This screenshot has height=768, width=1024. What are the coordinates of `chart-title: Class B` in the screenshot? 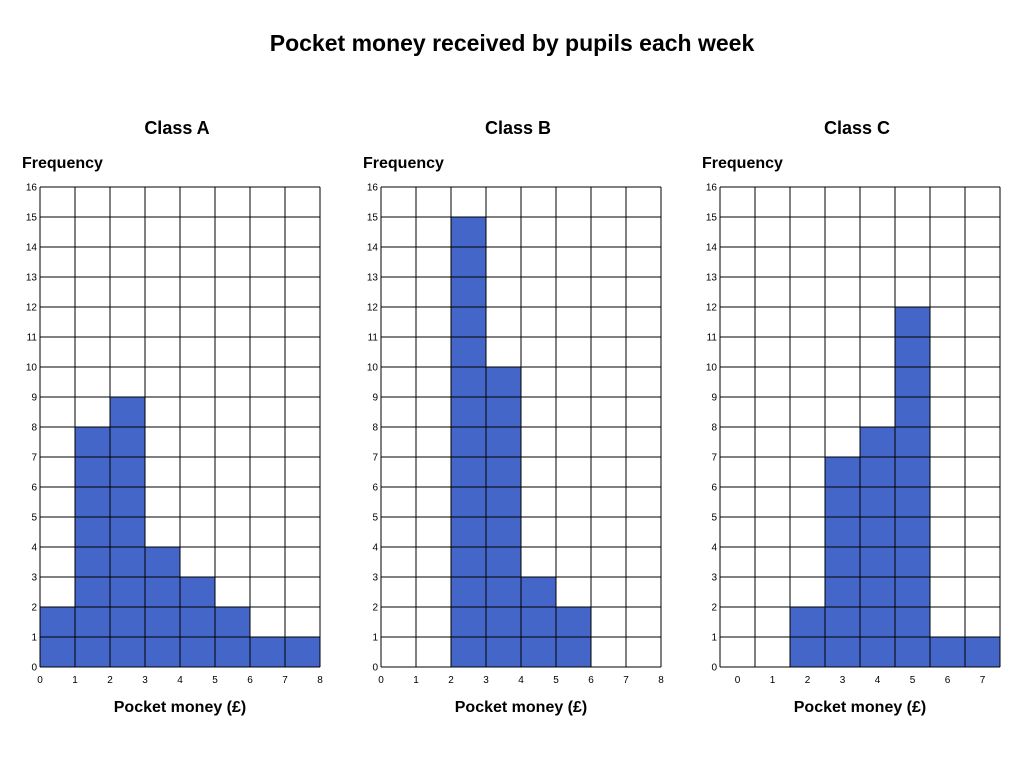 It's located at (518, 128).